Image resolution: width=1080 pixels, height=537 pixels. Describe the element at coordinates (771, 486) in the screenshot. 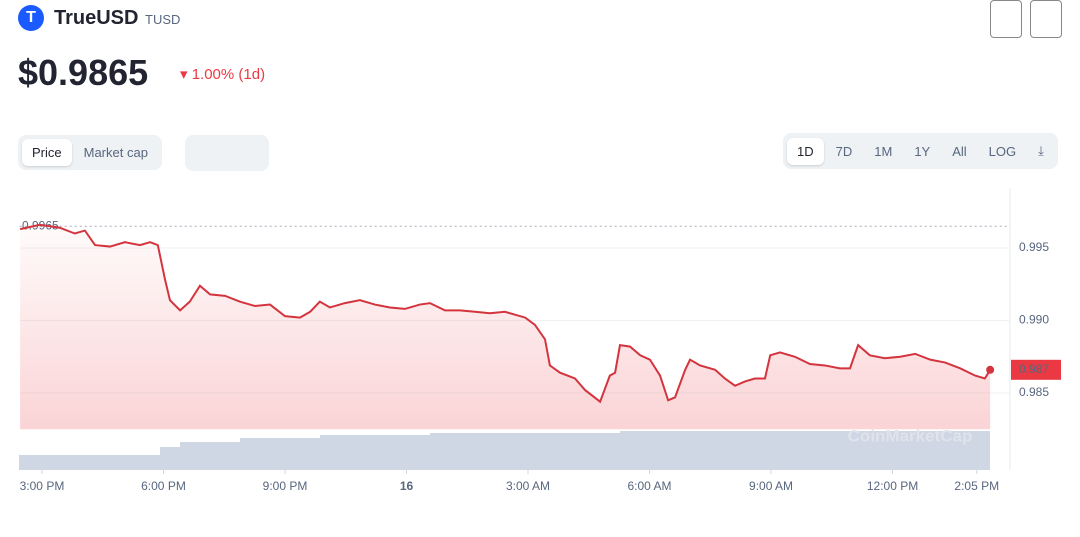

I see `x-tick-label: 9:00 AM` at that location.